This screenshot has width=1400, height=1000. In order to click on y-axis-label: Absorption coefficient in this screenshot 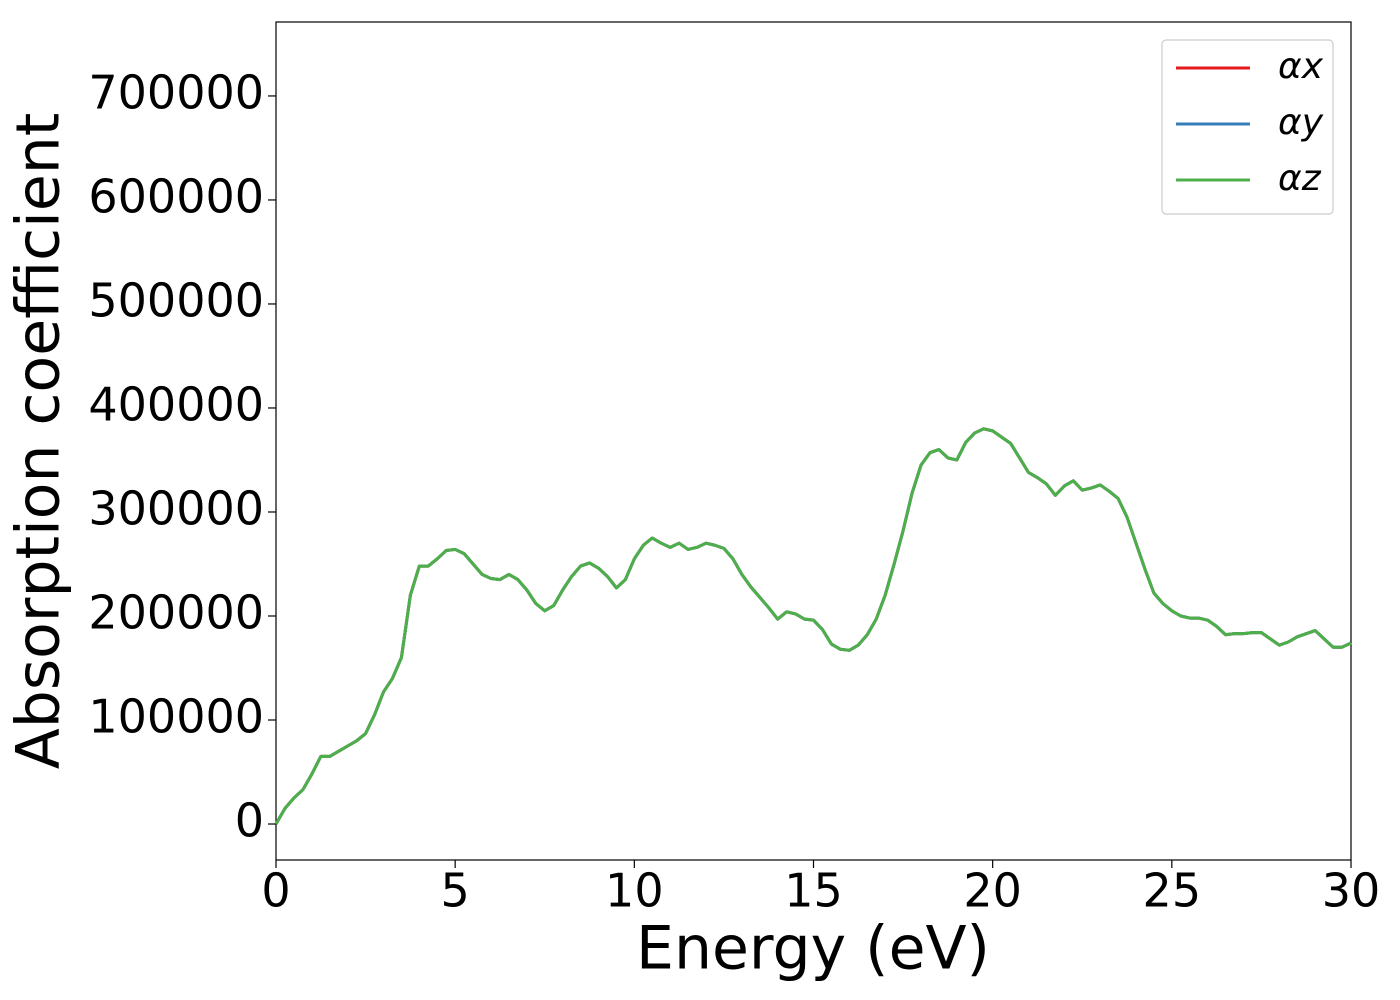, I will do `click(39, 441)`.